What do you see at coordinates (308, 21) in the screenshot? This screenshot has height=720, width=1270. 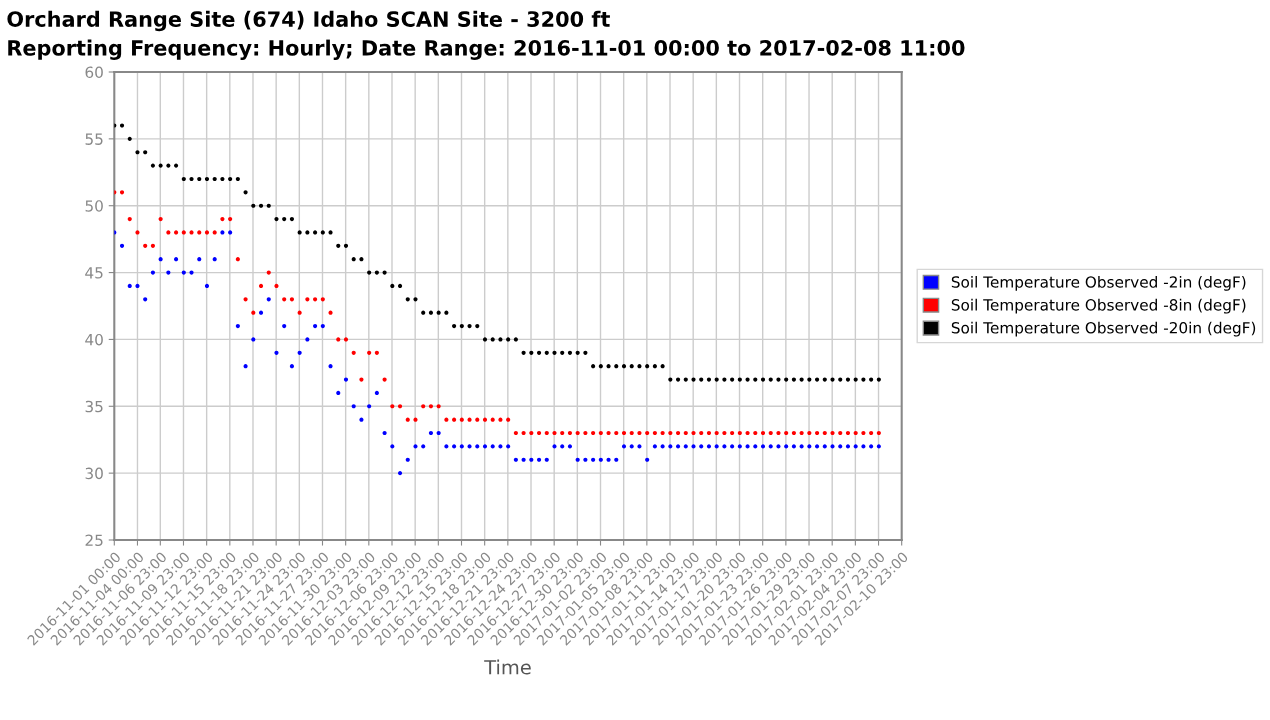 I see `chart-title: Orchard Range Site (674) Idaho SCAN Site - 3200 ft` at bounding box center [308, 21].